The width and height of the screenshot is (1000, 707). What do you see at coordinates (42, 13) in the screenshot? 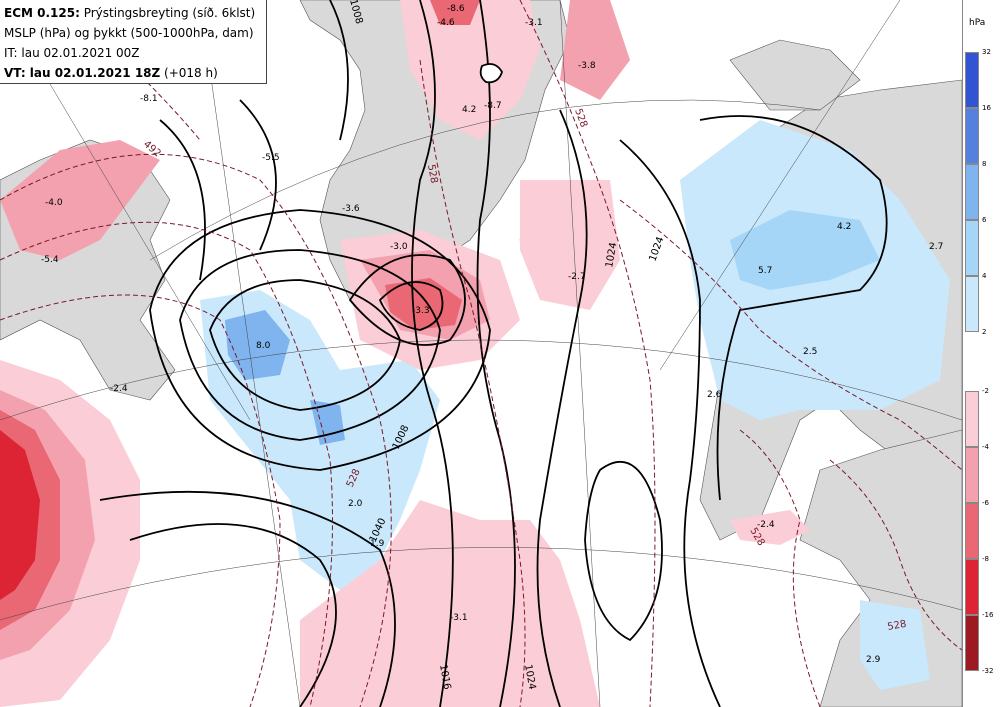
I see `model-name: ECM 0.125:` at bounding box center [42, 13].